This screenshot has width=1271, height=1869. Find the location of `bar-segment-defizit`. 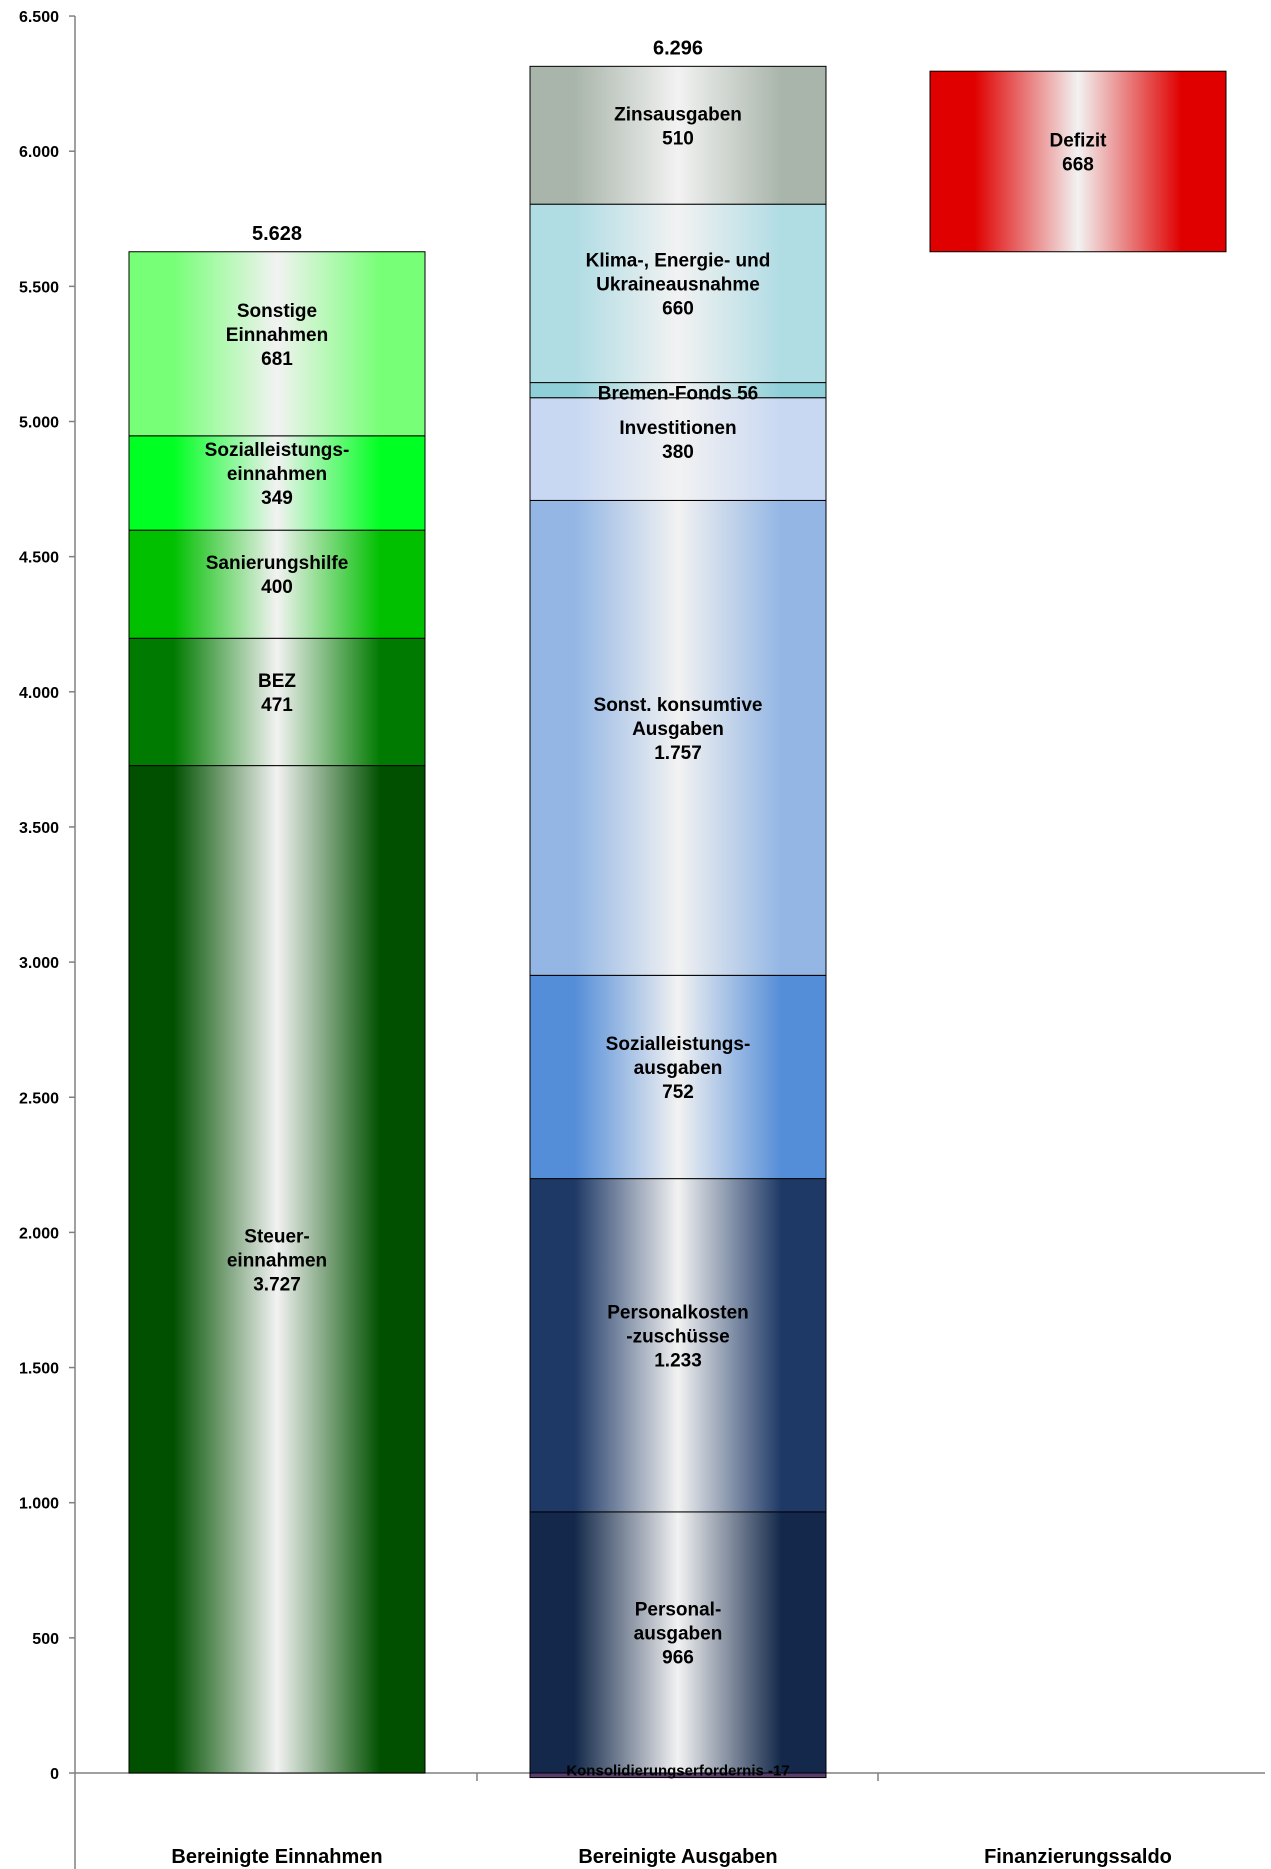

bar-segment-defizit is located at coordinates (1078, 161).